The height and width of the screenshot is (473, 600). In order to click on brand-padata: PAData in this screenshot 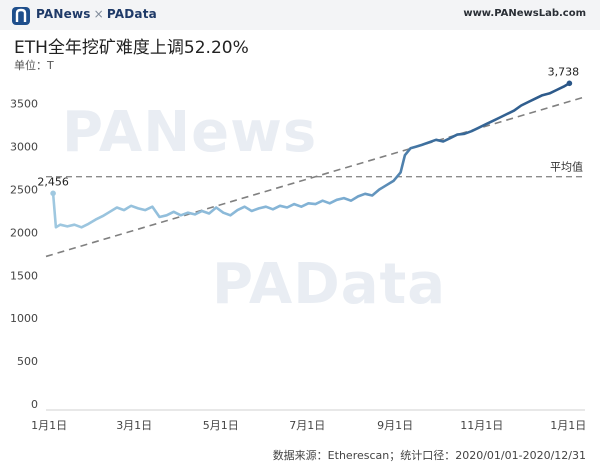, I will do `click(131, 14)`.